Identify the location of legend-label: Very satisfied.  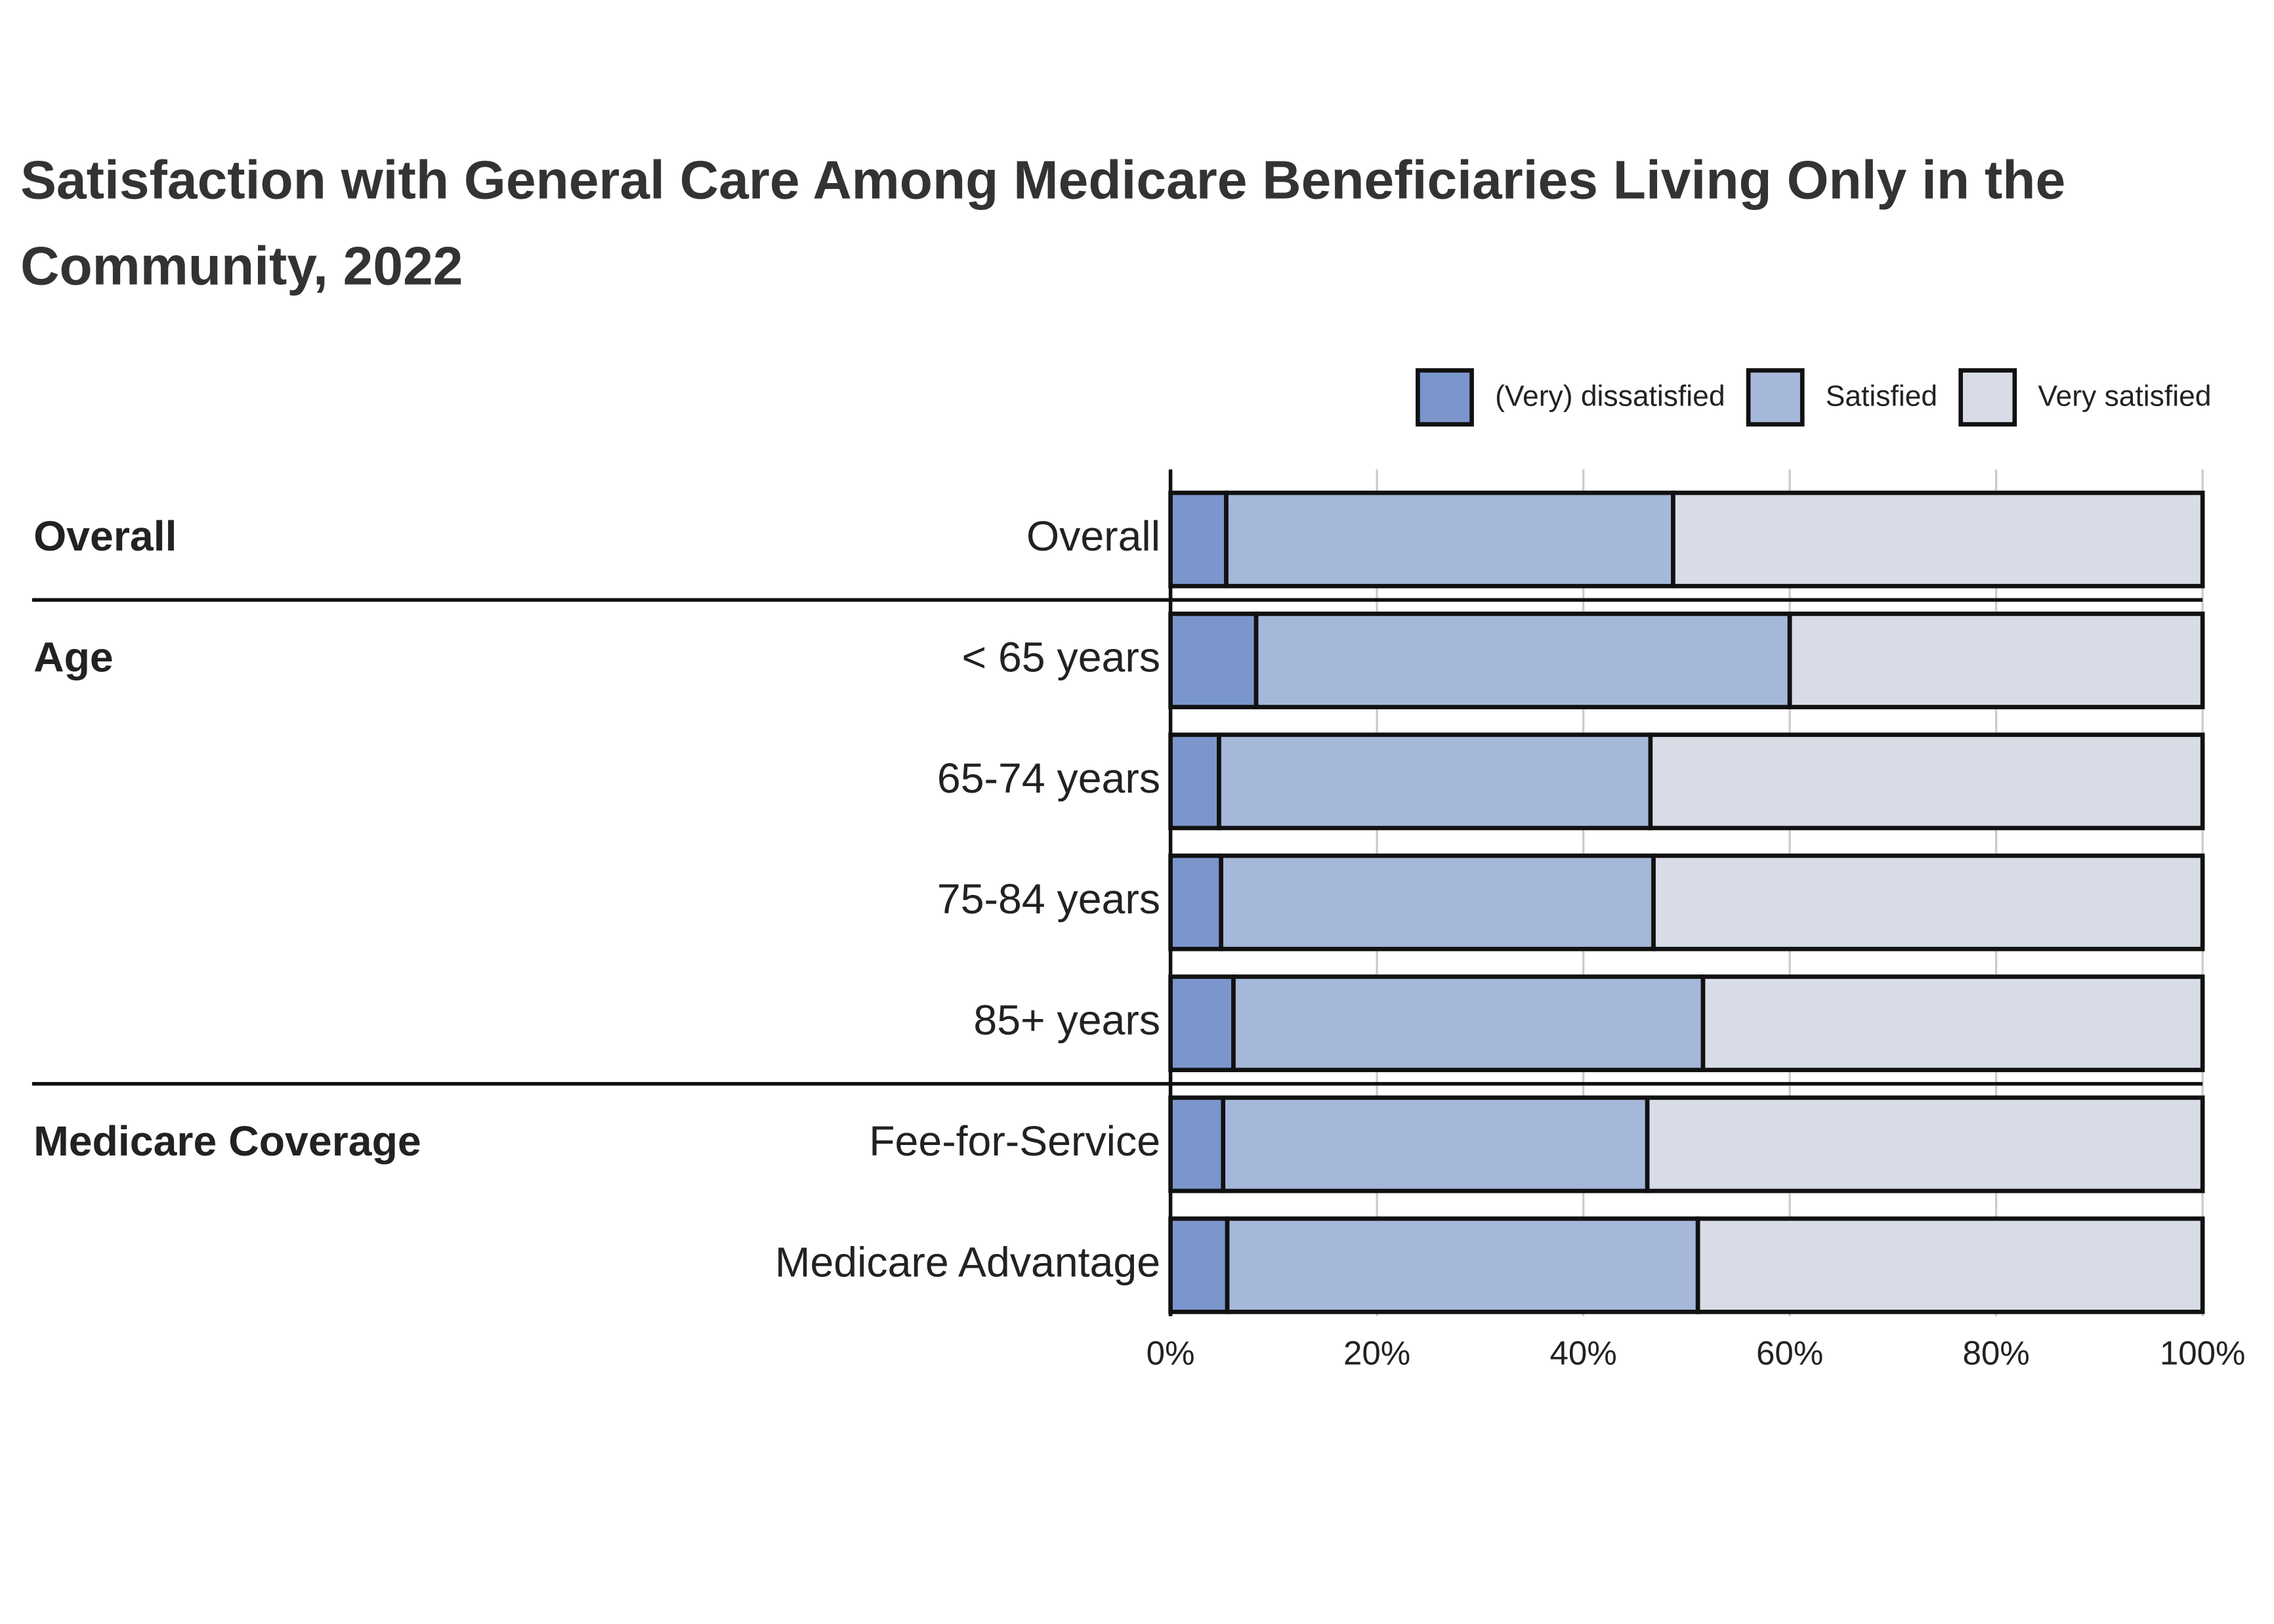
(2124, 396).